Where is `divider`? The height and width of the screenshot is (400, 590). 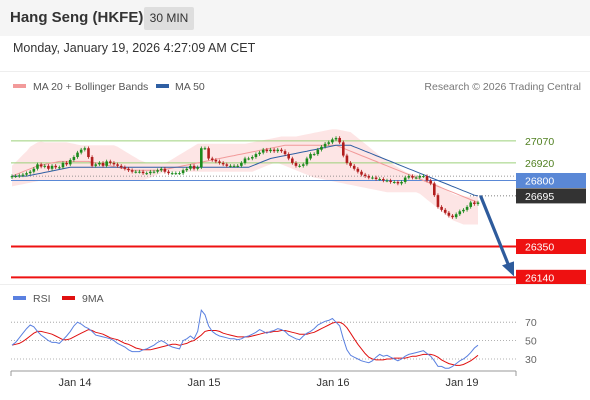
divider is located at coordinates (295, 71).